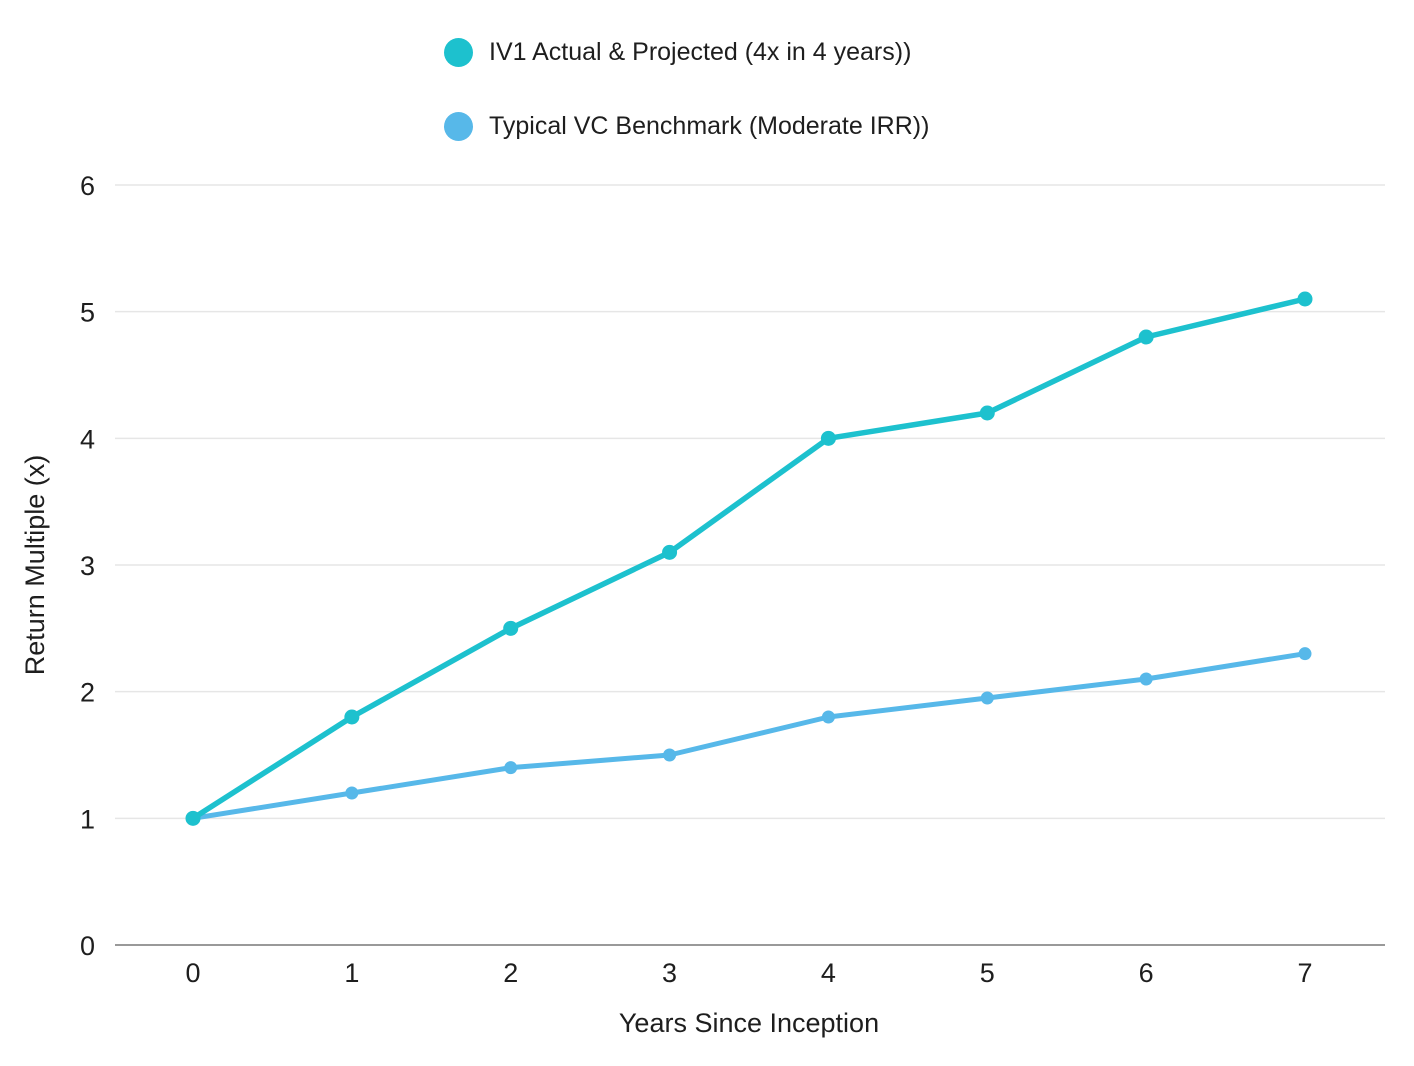 Image resolution: width=1414 pixels, height=1066 pixels. I want to click on x-axis-title: Years Since Inception, so click(749, 1023).